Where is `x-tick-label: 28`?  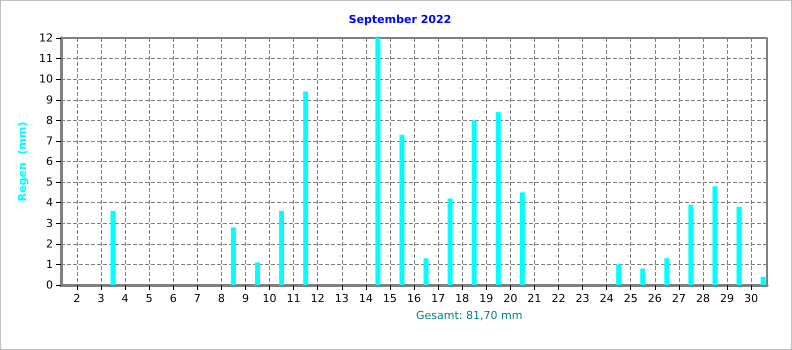 x-tick-label: 28 is located at coordinates (703, 298).